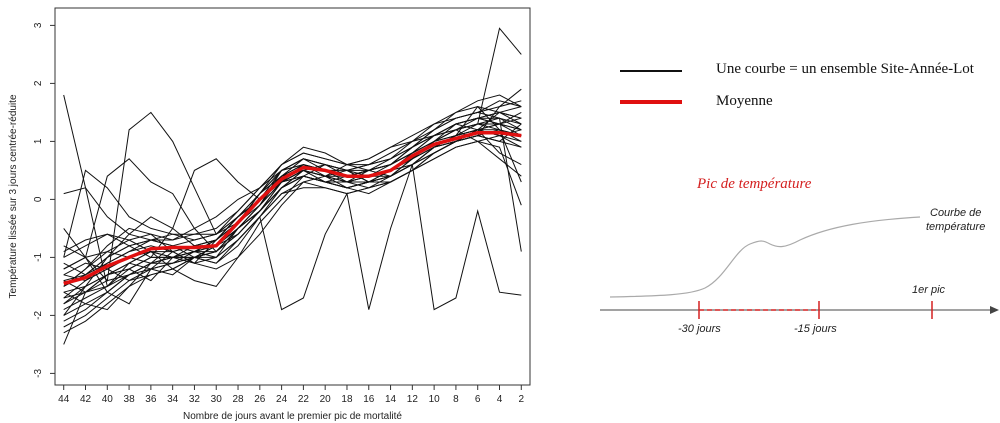 This screenshot has height=423, width=1000. What do you see at coordinates (651, 102) in the screenshot?
I see `legend-swatch-mean` at bounding box center [651, 102].